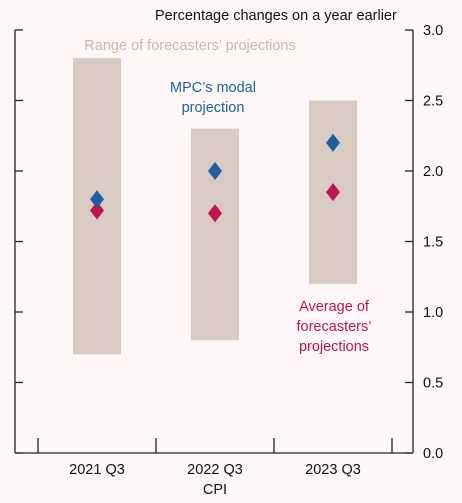  I want to click on points, so click(215, 178).